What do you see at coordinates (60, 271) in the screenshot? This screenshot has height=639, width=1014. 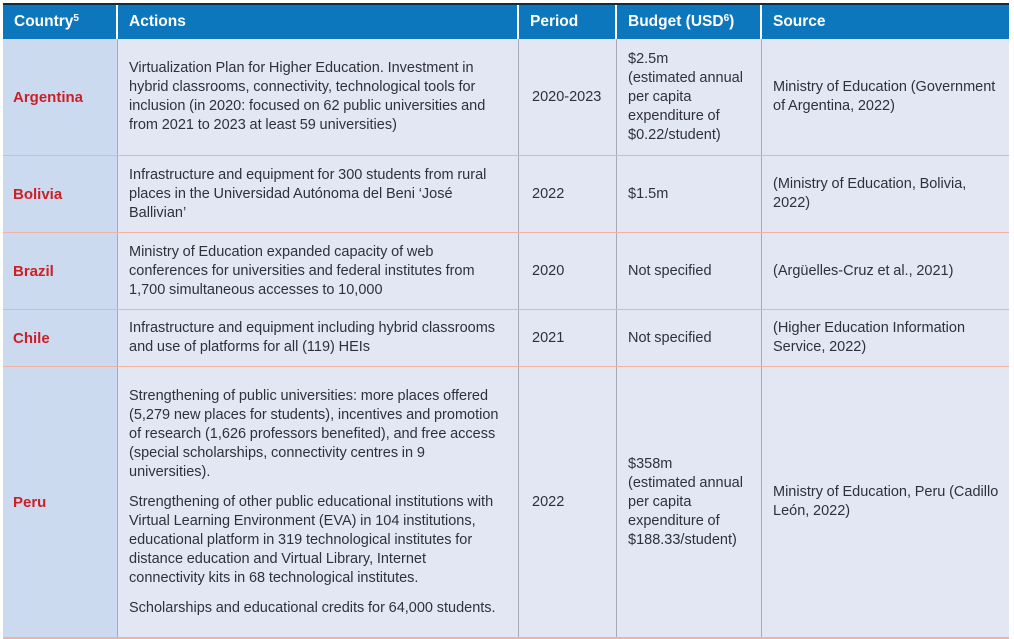 I see `country-cell: Brazil` at bounding box center [60, 271].